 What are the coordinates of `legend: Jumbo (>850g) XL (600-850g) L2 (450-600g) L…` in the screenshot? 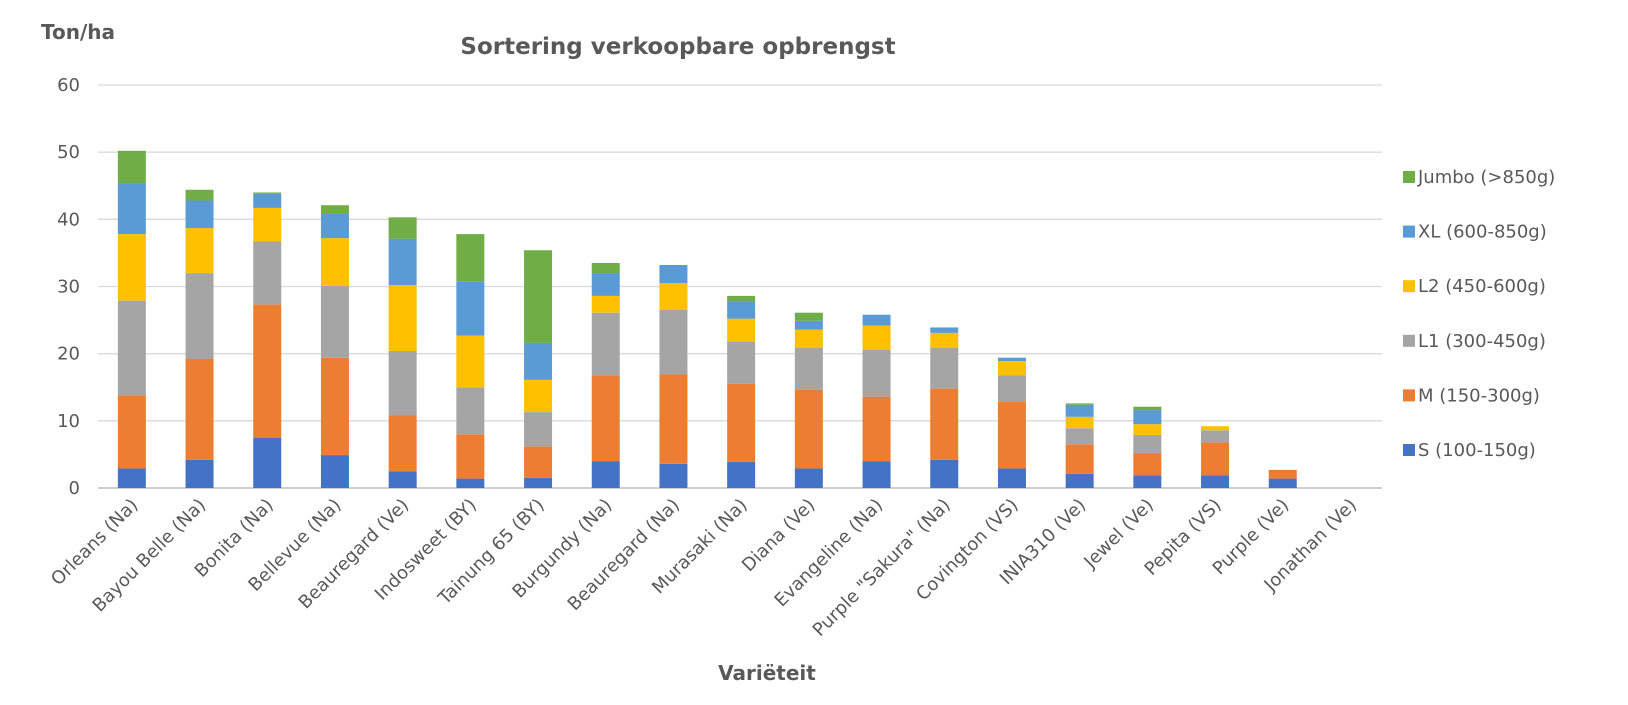 It's located at (1479, 314).